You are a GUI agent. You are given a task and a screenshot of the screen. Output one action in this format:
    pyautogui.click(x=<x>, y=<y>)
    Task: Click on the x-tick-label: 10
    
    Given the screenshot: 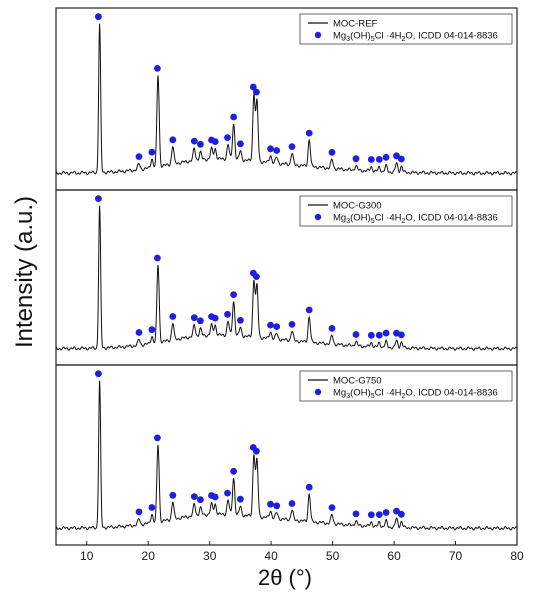 What is the action you would take?
    pyautogui.click(x=87, y=556)
    